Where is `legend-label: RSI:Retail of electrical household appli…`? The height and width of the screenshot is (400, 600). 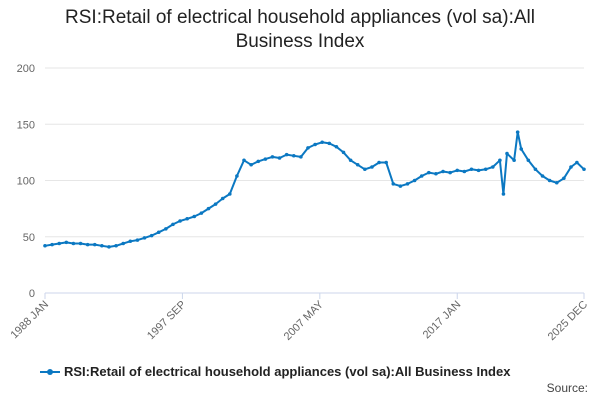 legend-label: RSI:Retail of electrical household appli… is located at coordinates (287, 371).